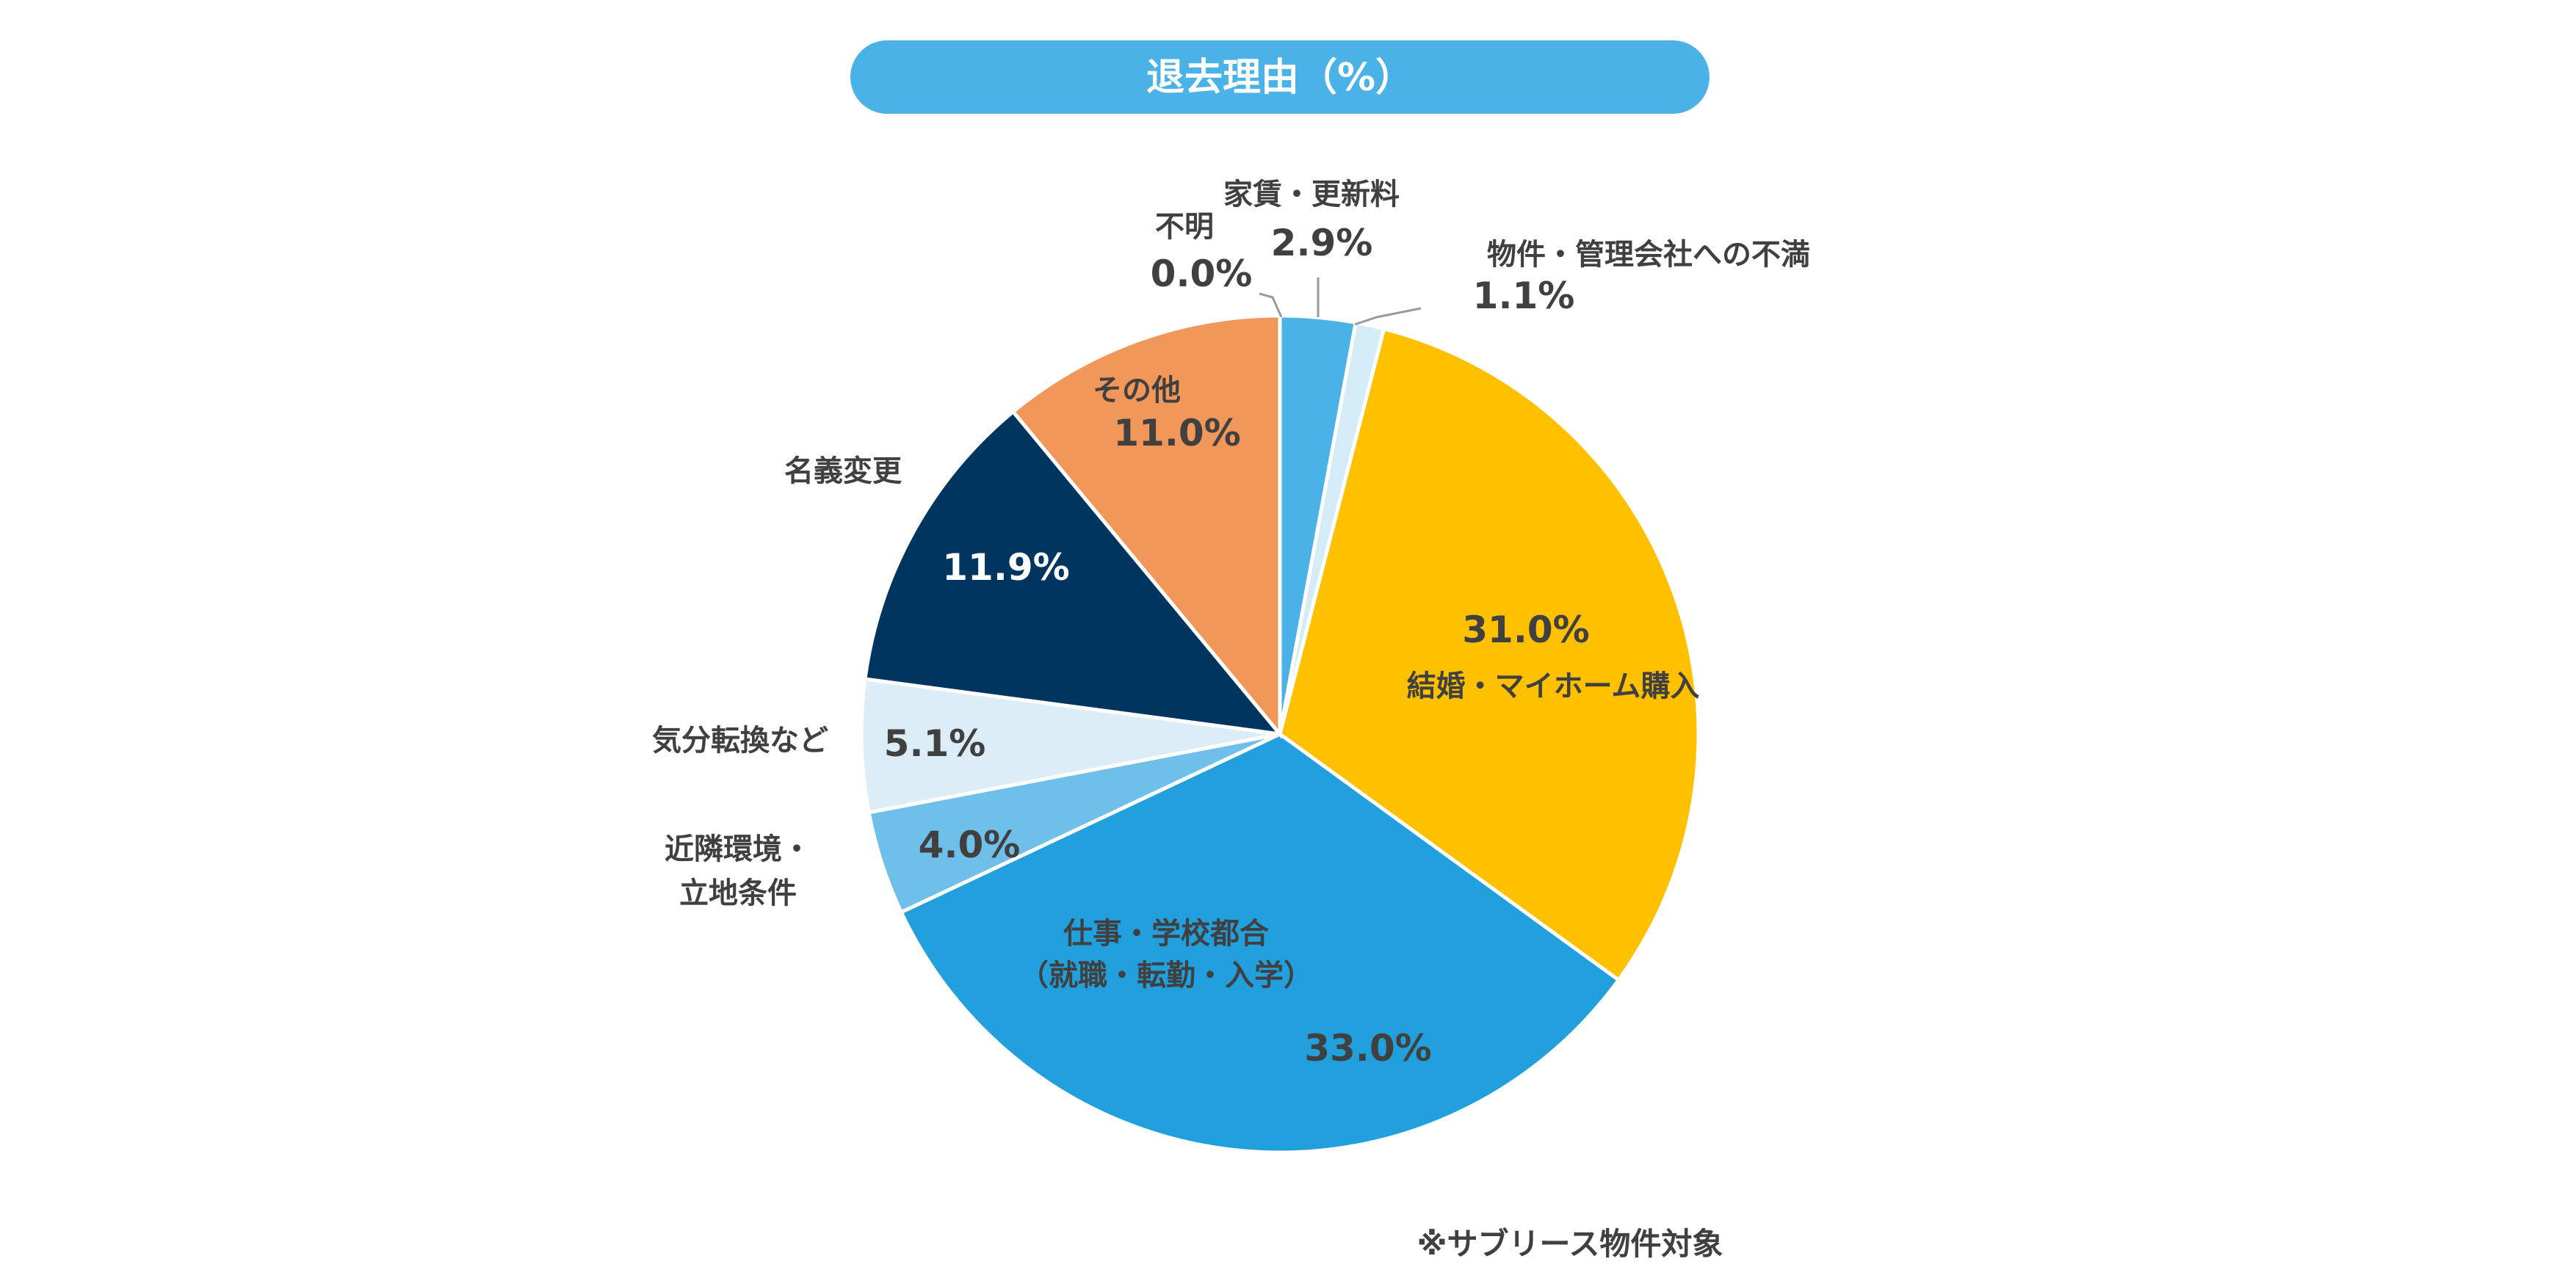 The height and width of the screenshot is (1278, 2576). I want to click on slice-label-unknown: 不明, so click(1184, 227).